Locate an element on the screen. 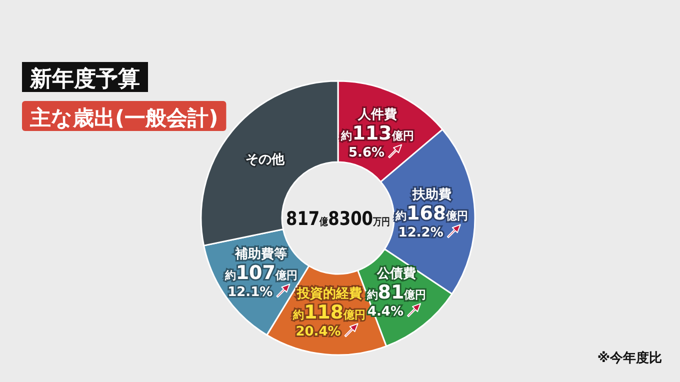 The image size is (680, 382). slice-label: 公債費 is located at coordinates (396, 274).